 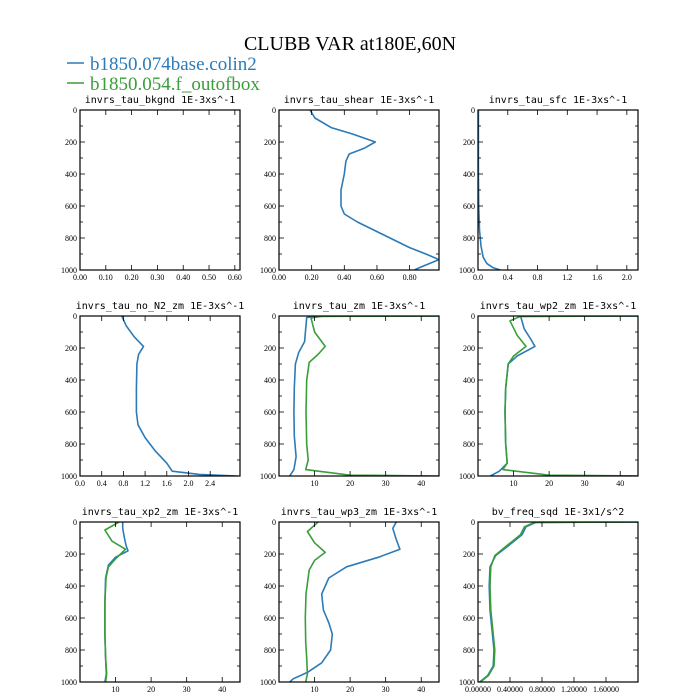 I want to click on panel-title: invrs_tau_sfc 1E-3xs^-1, so click(x=558, y=100).